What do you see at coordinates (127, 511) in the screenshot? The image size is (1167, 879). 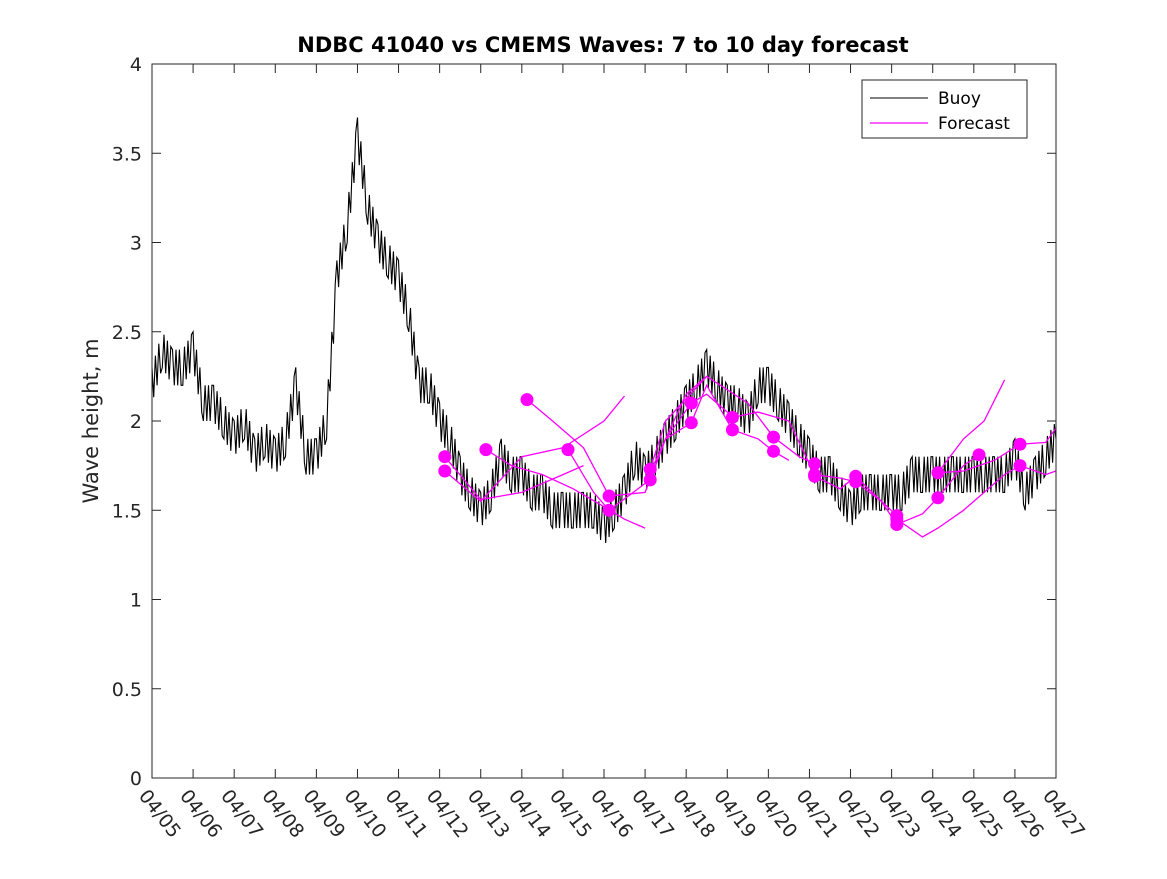 I see `y-tick-label: 1.5` at bounding box center [127, 511].